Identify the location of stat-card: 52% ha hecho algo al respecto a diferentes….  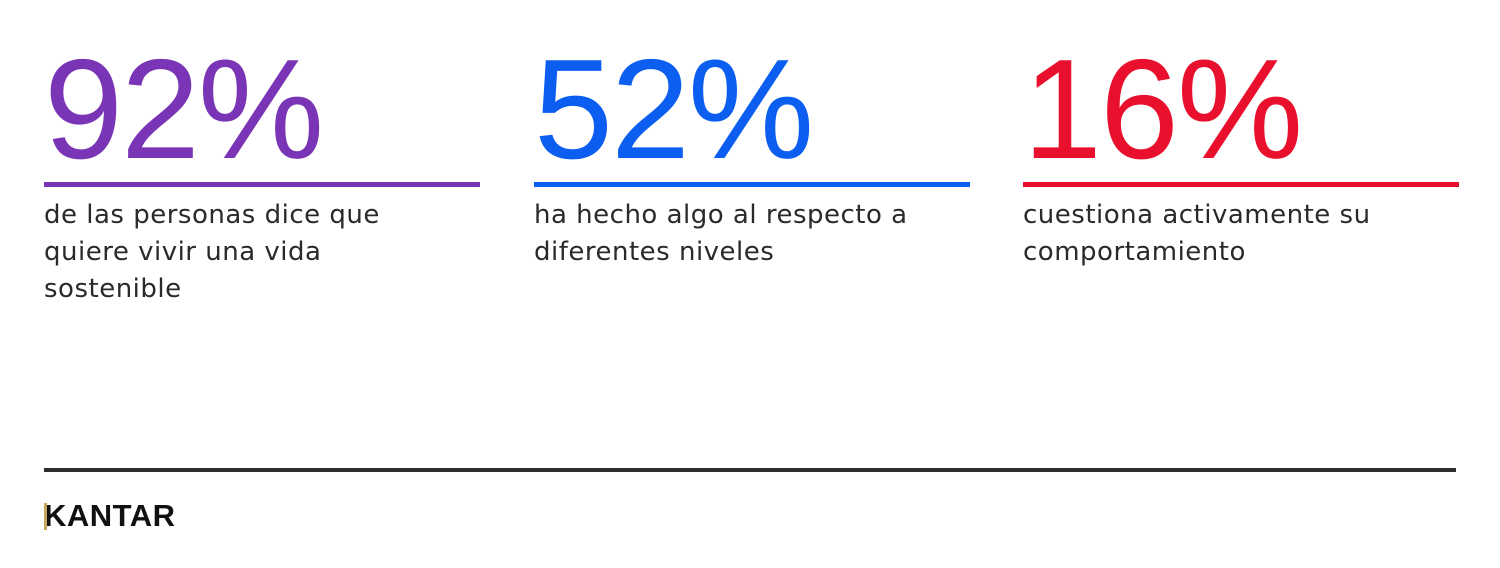
(752, 150).